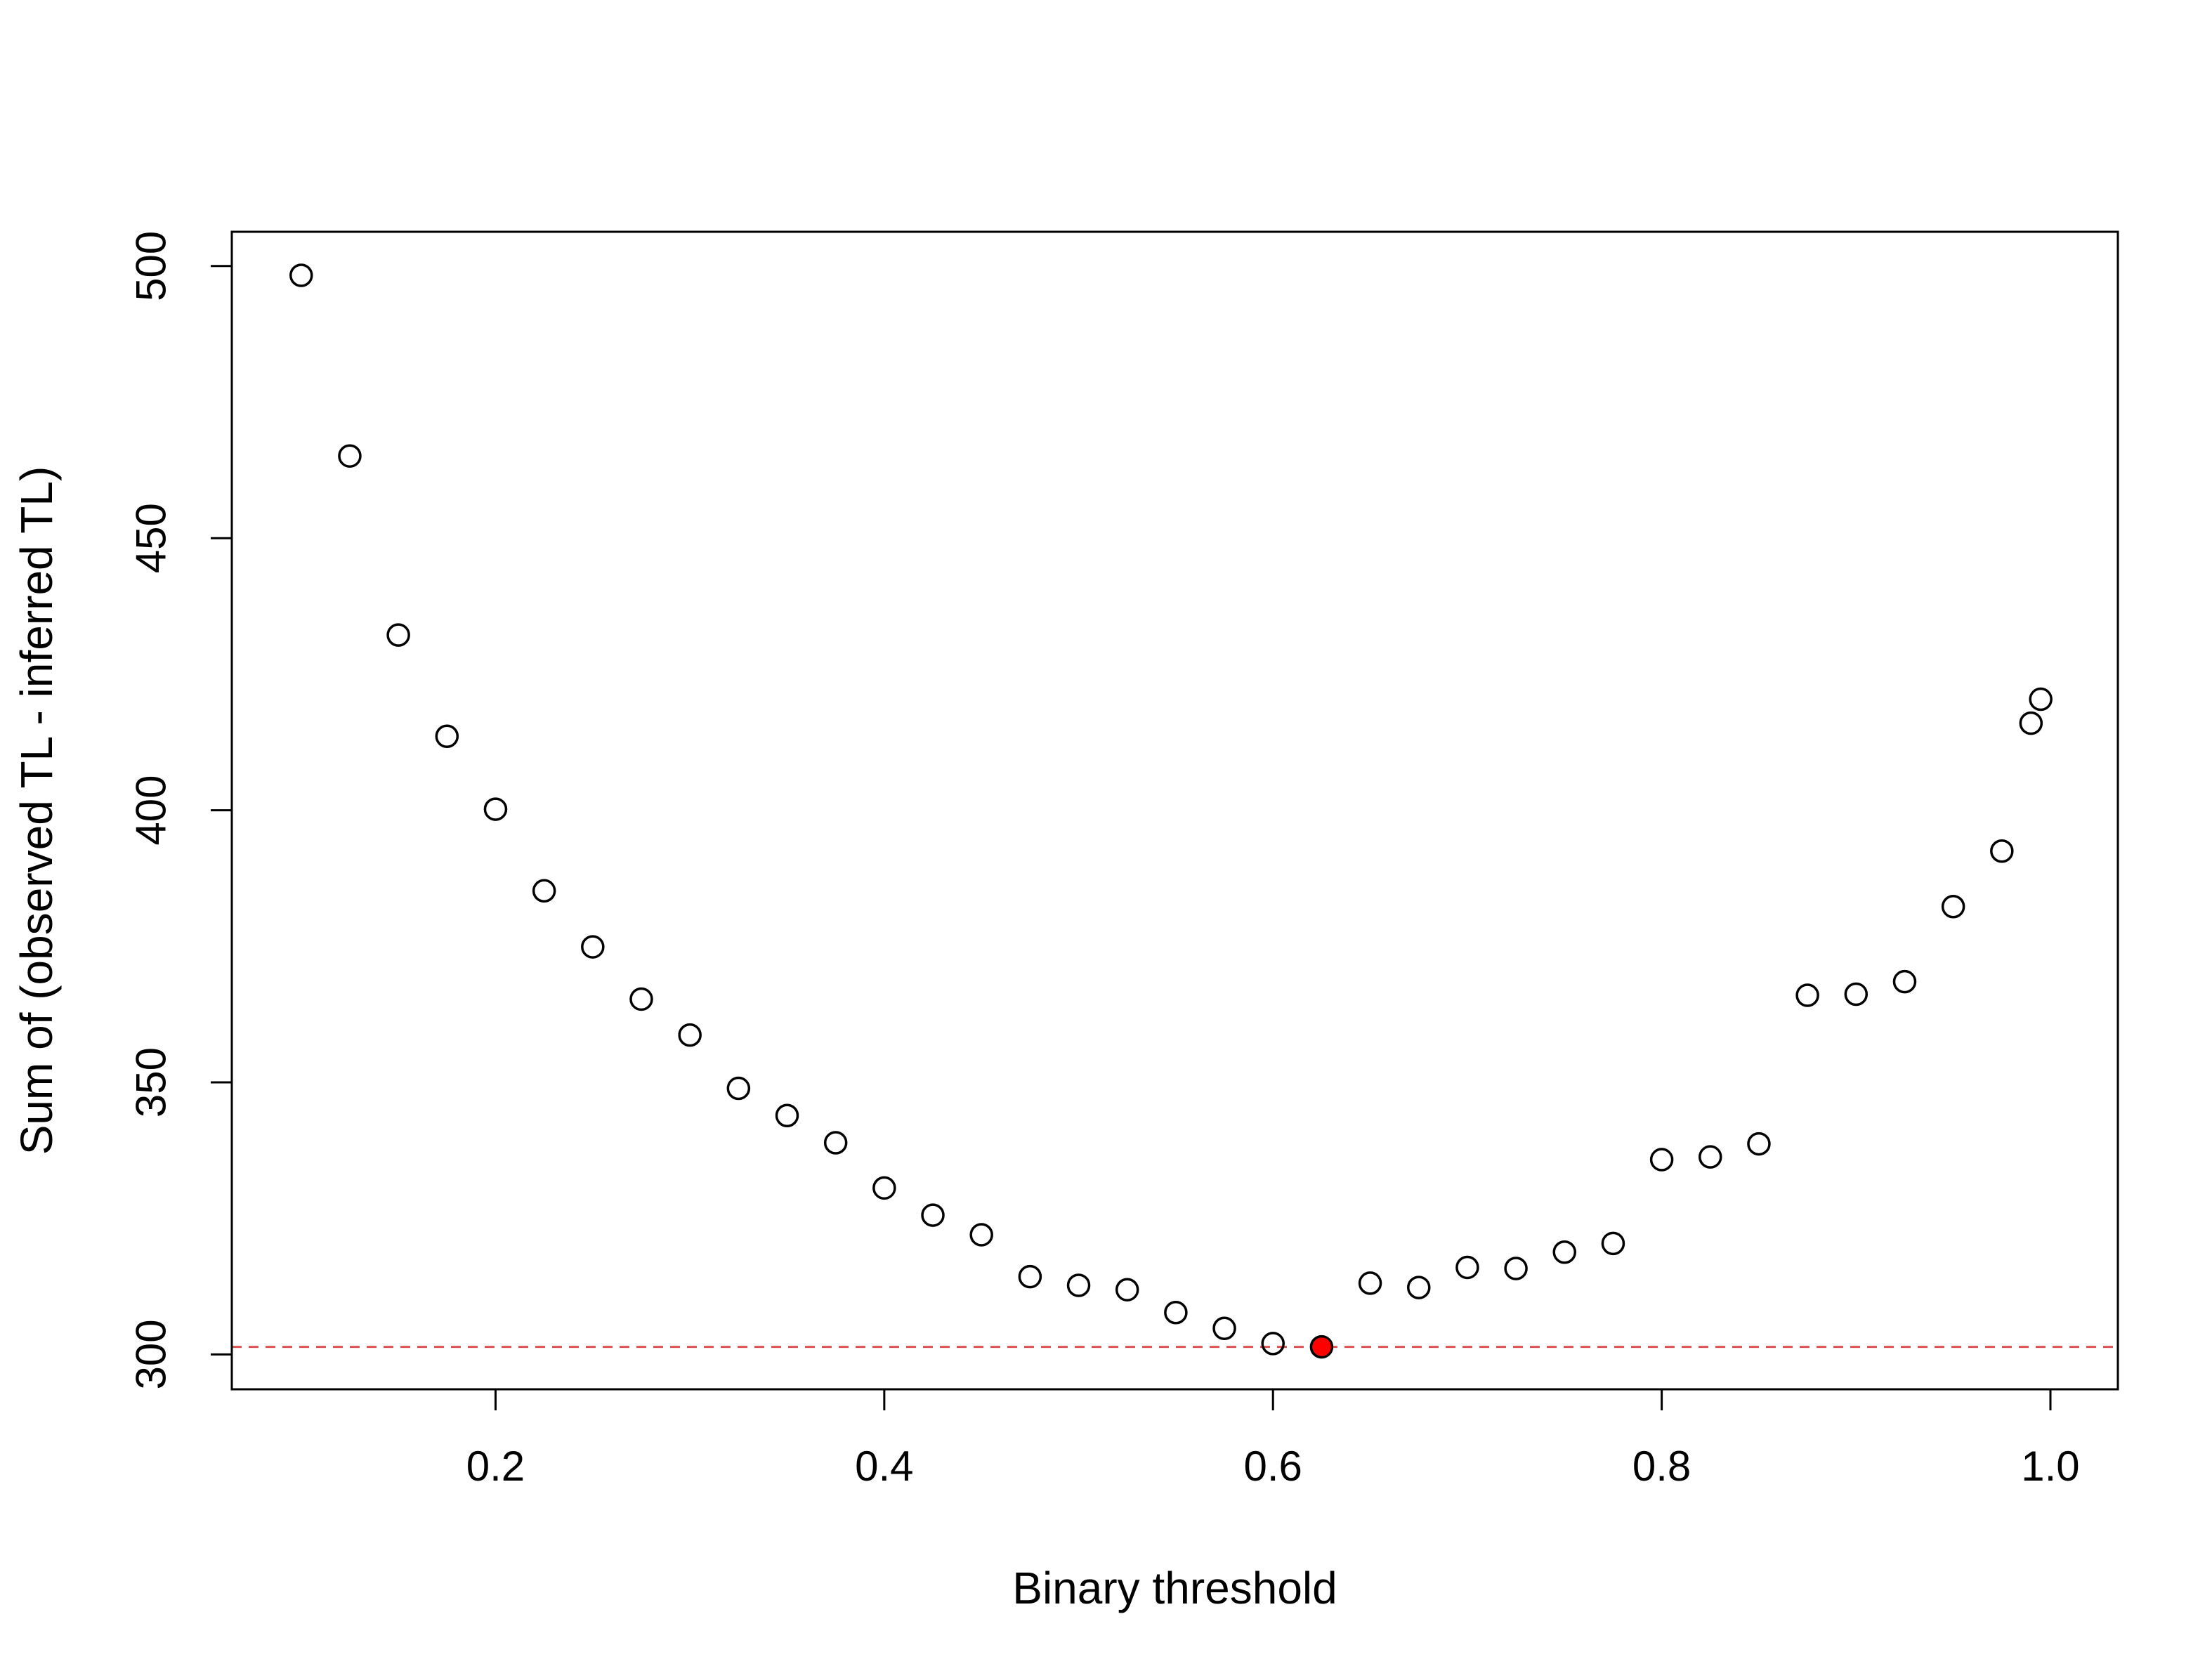 The height and width of the screenshot is (1659, 2212). Describe the element at coordinates (1273, 1399) in the screenshot. I see `x-axis-ticks` at that location.